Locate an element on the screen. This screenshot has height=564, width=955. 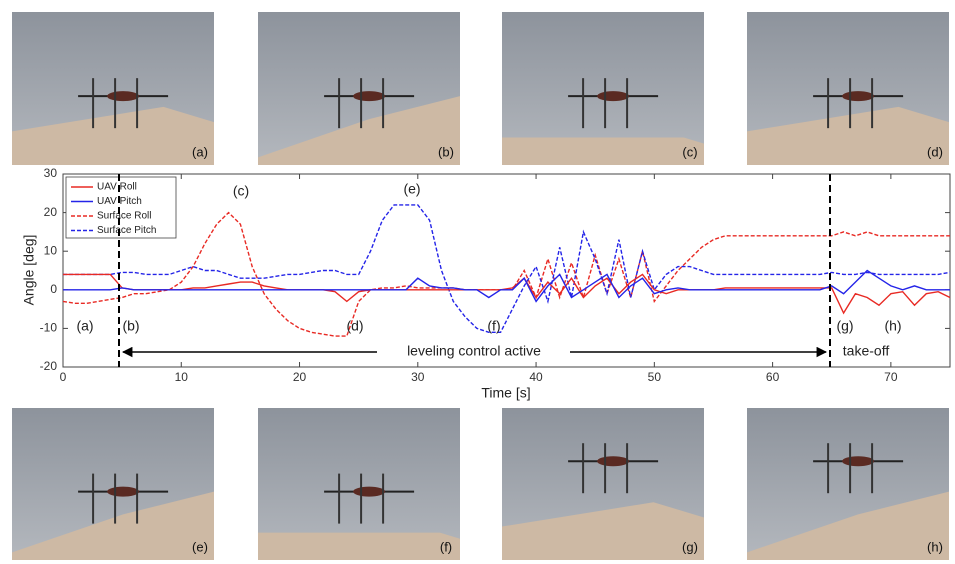
photo: (f) is located at coordinates (359, 484).